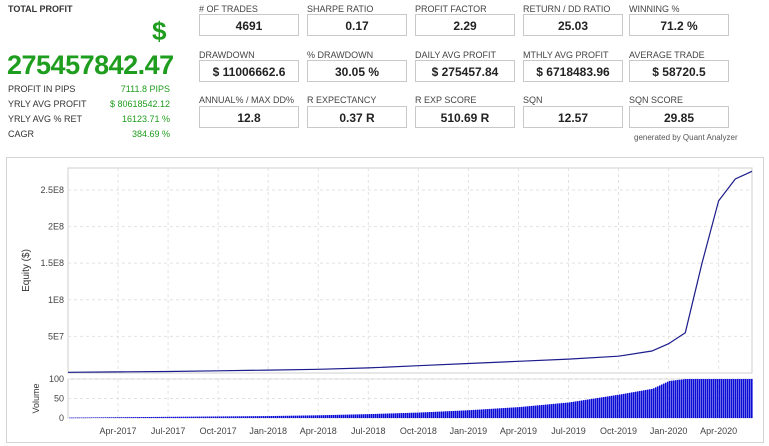 Image resolution: width=769 pixels, height=446 pixels. Describe the element at coordinates (418, 431) in the screenshot. I see `x-tick-label: Oct-2018` at that location.